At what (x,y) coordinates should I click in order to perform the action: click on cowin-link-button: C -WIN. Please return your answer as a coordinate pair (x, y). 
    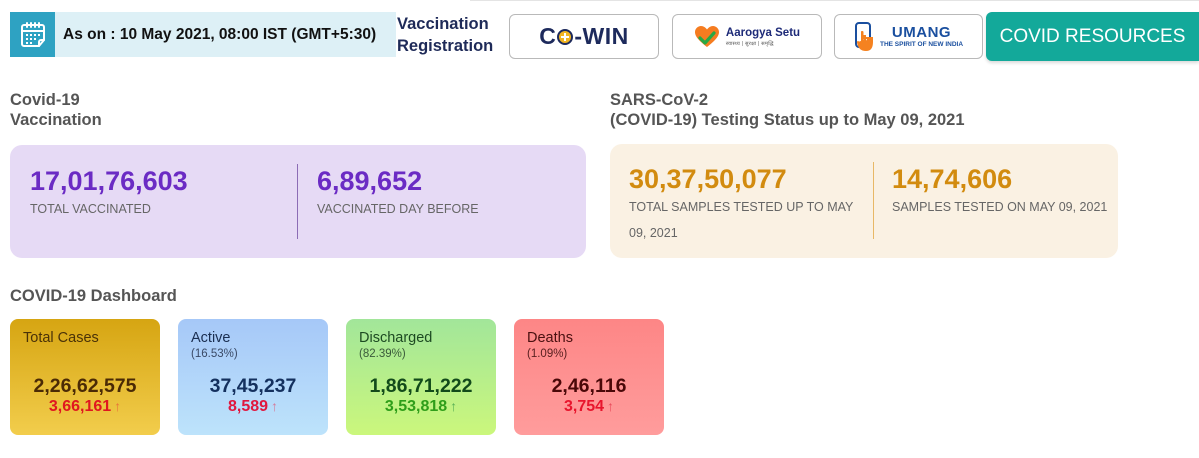
    Looking at the image, I should click on (584, 36).